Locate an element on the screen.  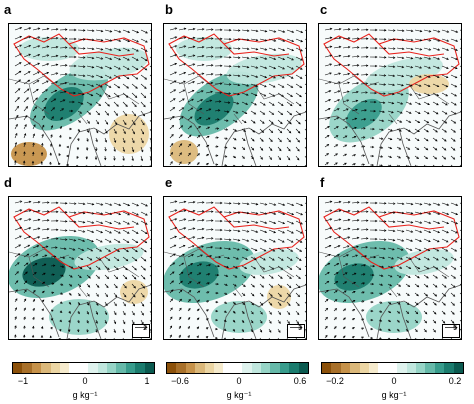
colorbar-tick-min: −1 is located at coordinates (23, 381).